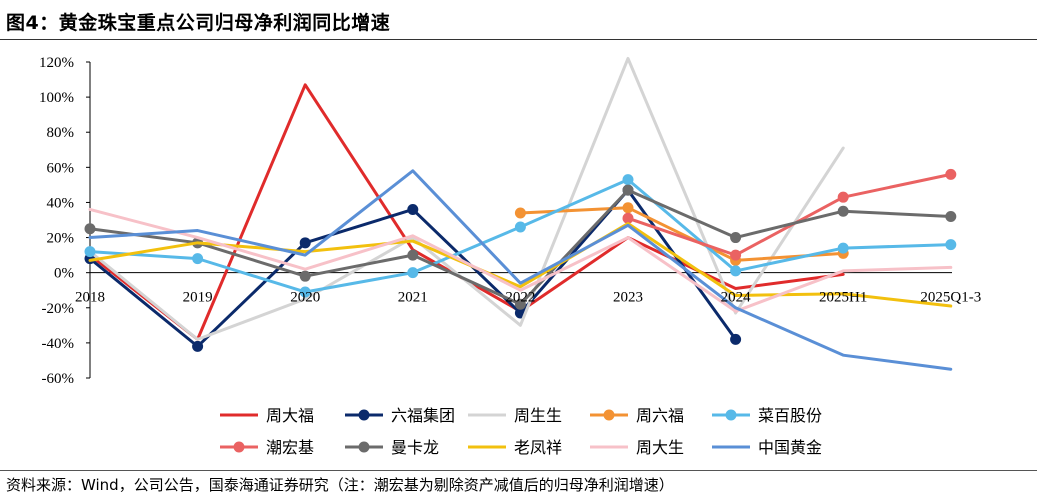 The image size is (1037, 499). I want to click on x-tick-label: 2024, so click(736, 298).